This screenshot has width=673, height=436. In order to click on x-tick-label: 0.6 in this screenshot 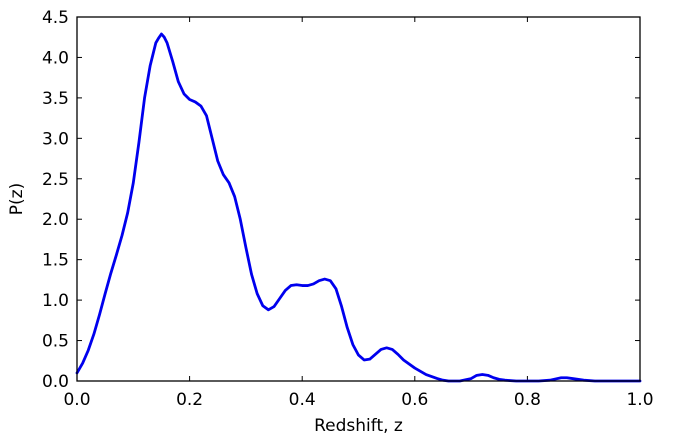, I will do `click(414, 400)`.